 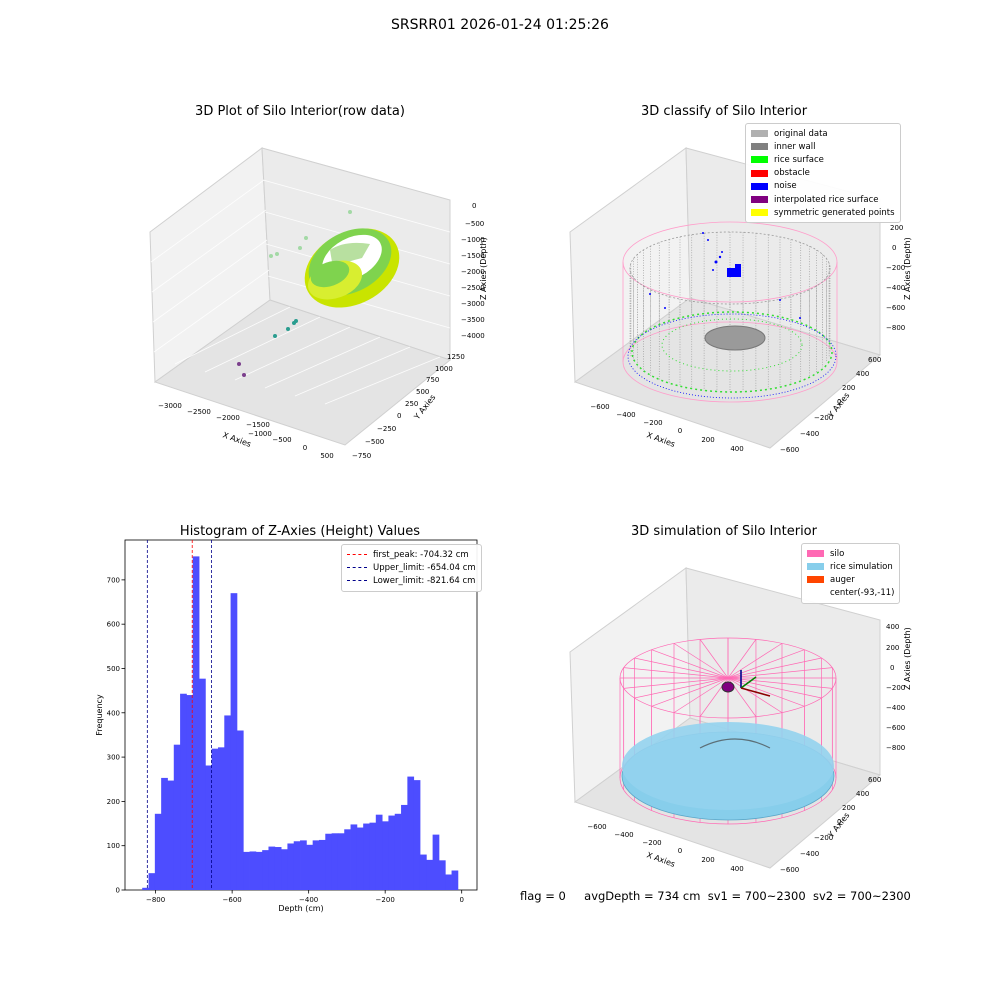 I want to click on hist-yticks: 0 100 200 300 400 500 600 700, so click(x=116, y=735).